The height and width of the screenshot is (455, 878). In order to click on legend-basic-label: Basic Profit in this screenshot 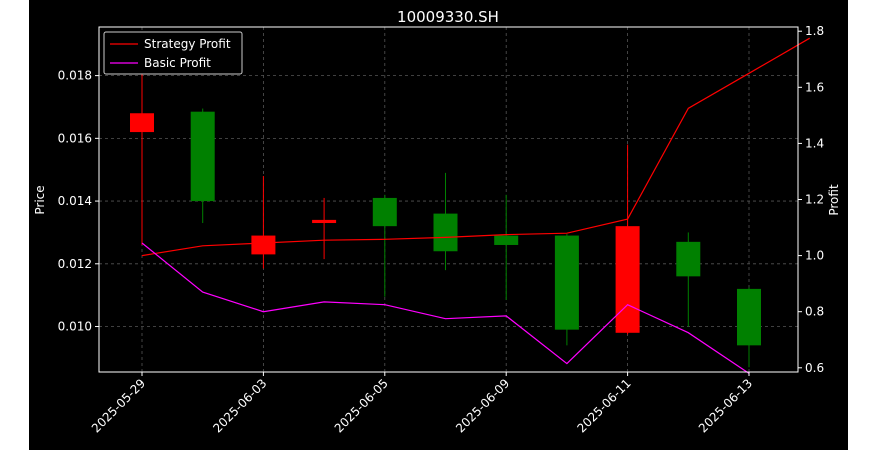, I will do `click(177, 63)`.